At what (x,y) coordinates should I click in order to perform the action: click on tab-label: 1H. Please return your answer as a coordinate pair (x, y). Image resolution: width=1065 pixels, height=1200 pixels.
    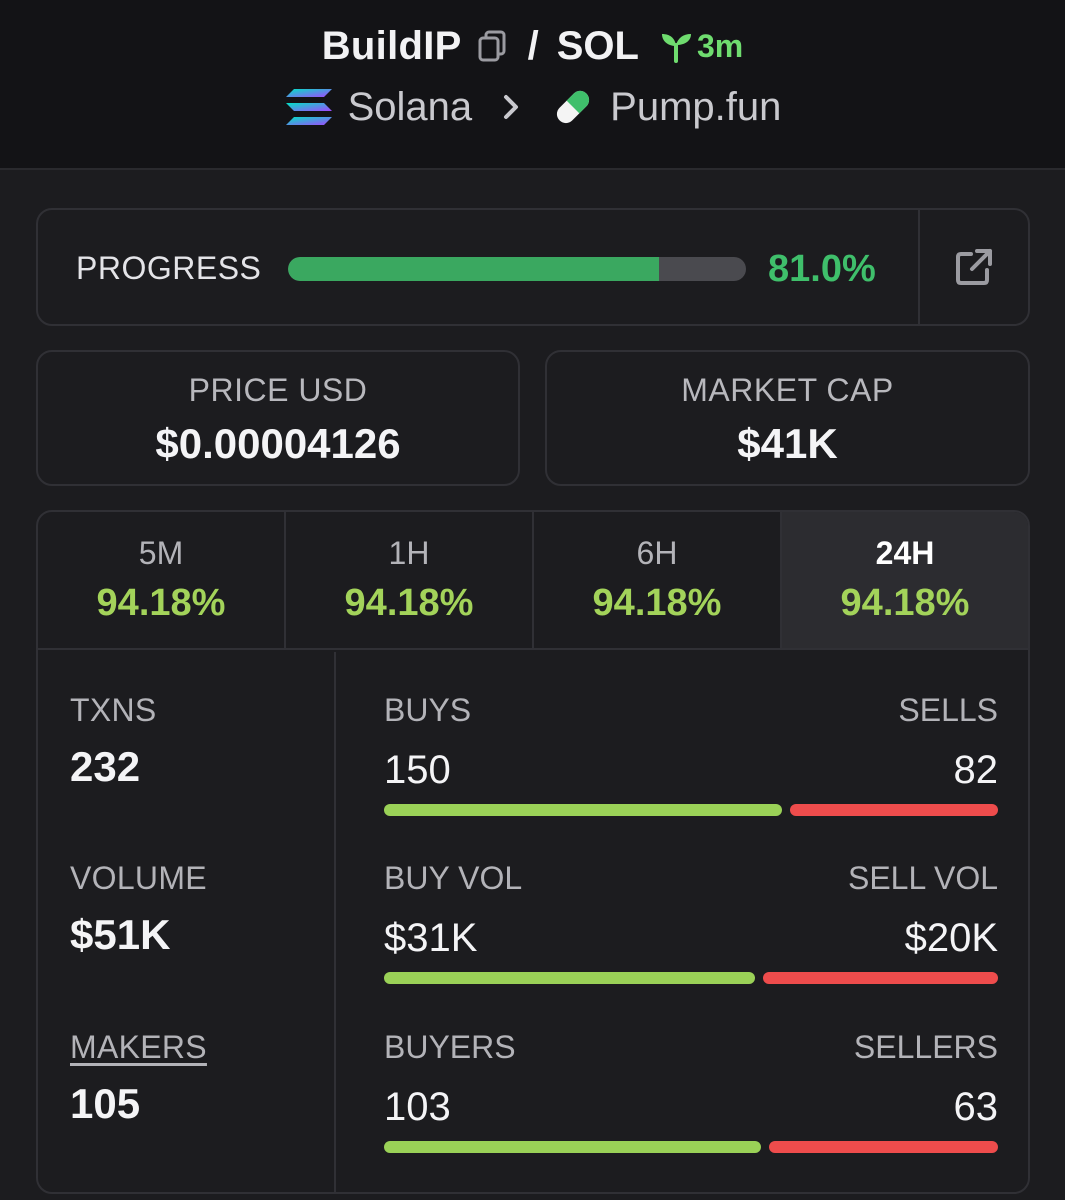
    Looking at the image, I should click on (409, 553).